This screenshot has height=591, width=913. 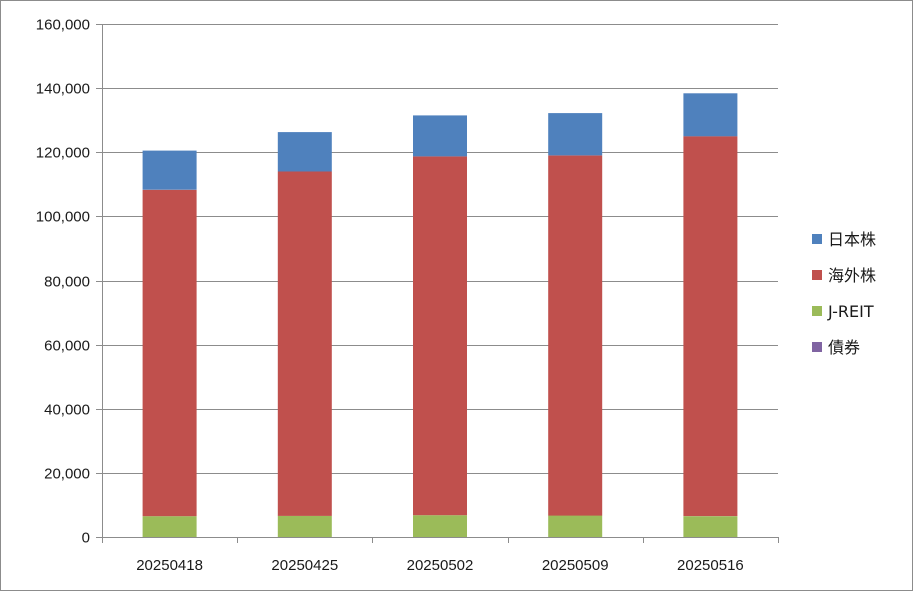 I want to click on x-tick-labels: 20250418 20250425 20250502 20250509 20250516, so click(x=440, y=565).